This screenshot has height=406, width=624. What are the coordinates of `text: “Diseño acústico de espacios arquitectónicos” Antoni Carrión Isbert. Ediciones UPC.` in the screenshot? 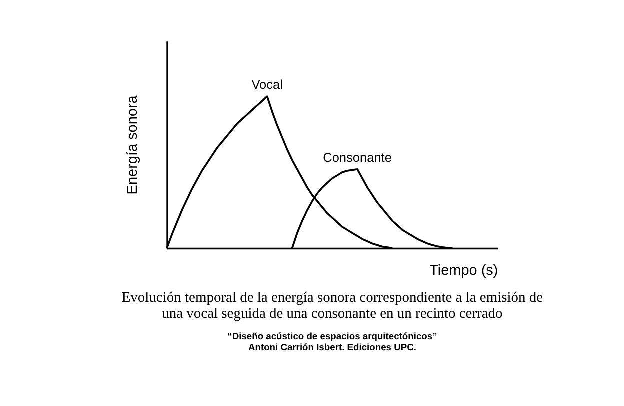 It's located at (333, 342).